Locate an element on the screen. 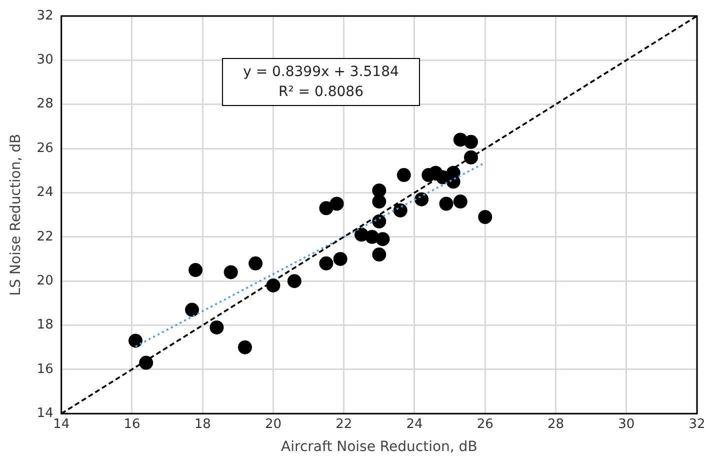 Image resolution: width=711 pixels, height=464 pixels. y-tick-label: 24 is located at coordinates (45, 192).